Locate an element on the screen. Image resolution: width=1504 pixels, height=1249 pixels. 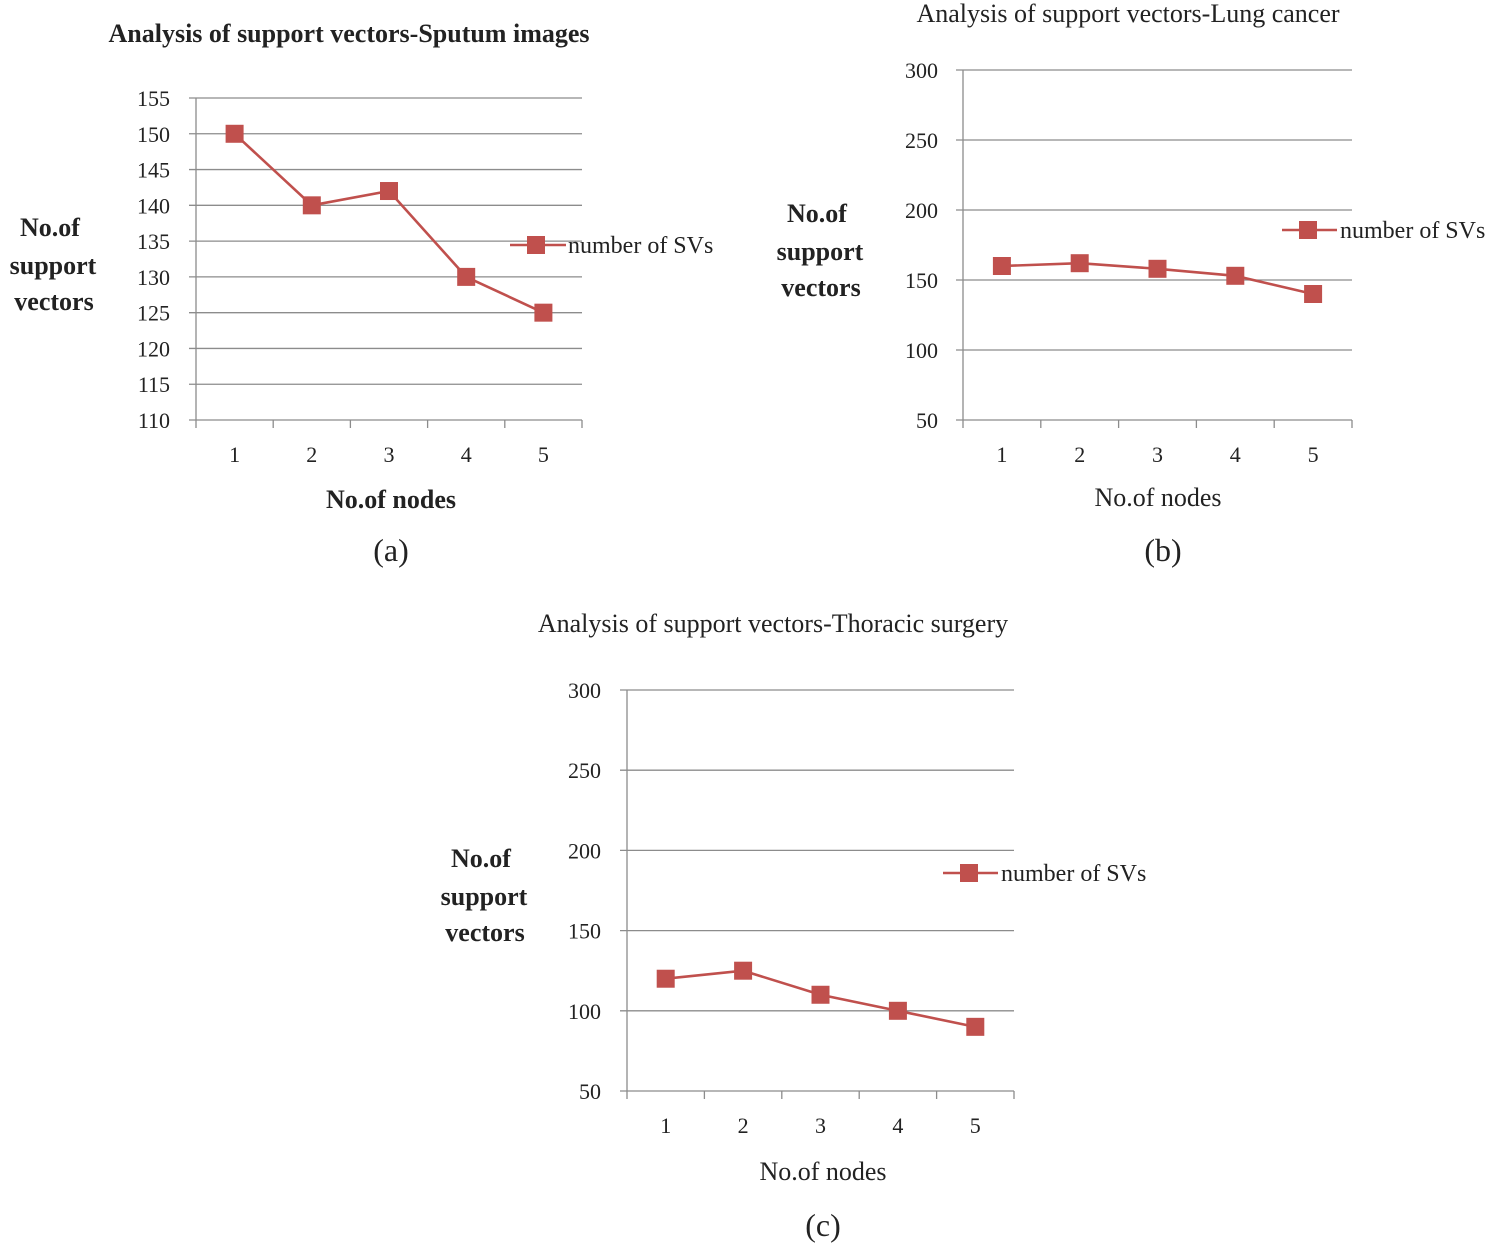
chart-a-y-tick-label: 135 is located at coordinates (153, 241).